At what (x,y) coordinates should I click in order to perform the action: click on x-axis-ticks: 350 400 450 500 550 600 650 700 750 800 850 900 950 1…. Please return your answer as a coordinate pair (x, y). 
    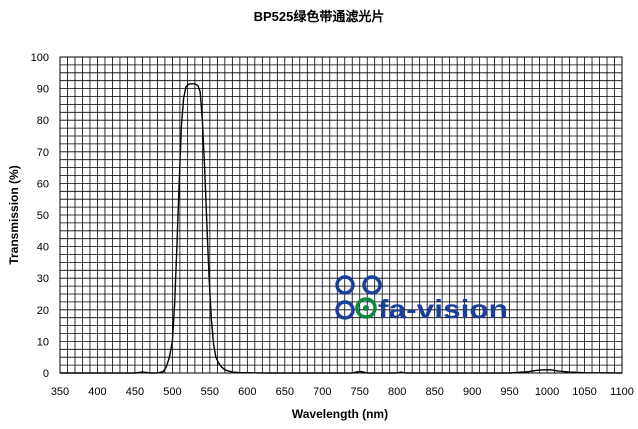
    Looking at the image, I should click on (342, 392).